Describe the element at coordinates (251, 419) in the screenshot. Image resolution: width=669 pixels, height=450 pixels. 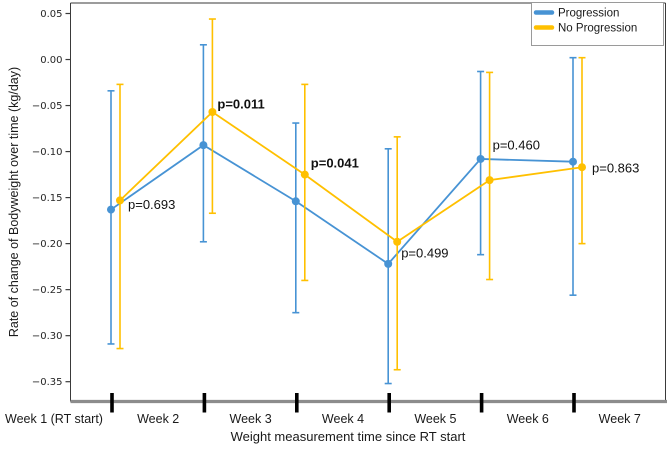
I see `x-bin-label: Week 3` at that location.